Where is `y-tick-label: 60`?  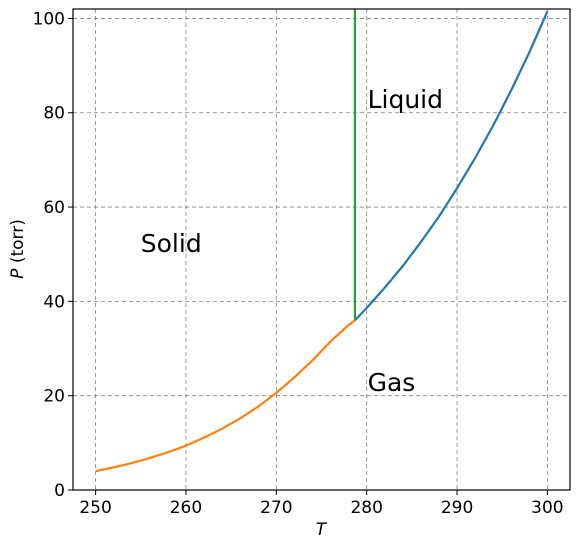
y-tick-label: 60 is located at coordinates (54, 208).